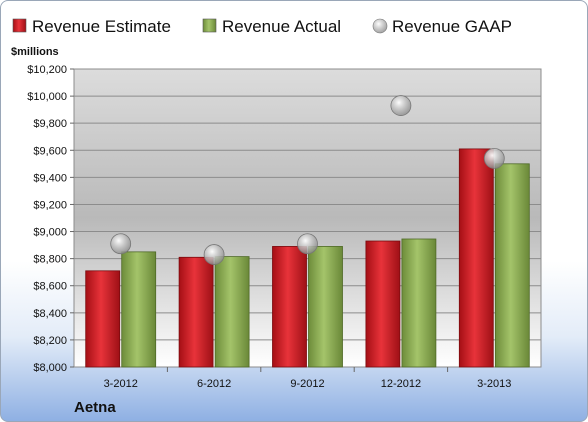 The image size is (588, 422). What do you see at coordinates (307, 384) in the screenshot?
I see `x-tick-label: 9-2012` at bounding box center [307, 384].